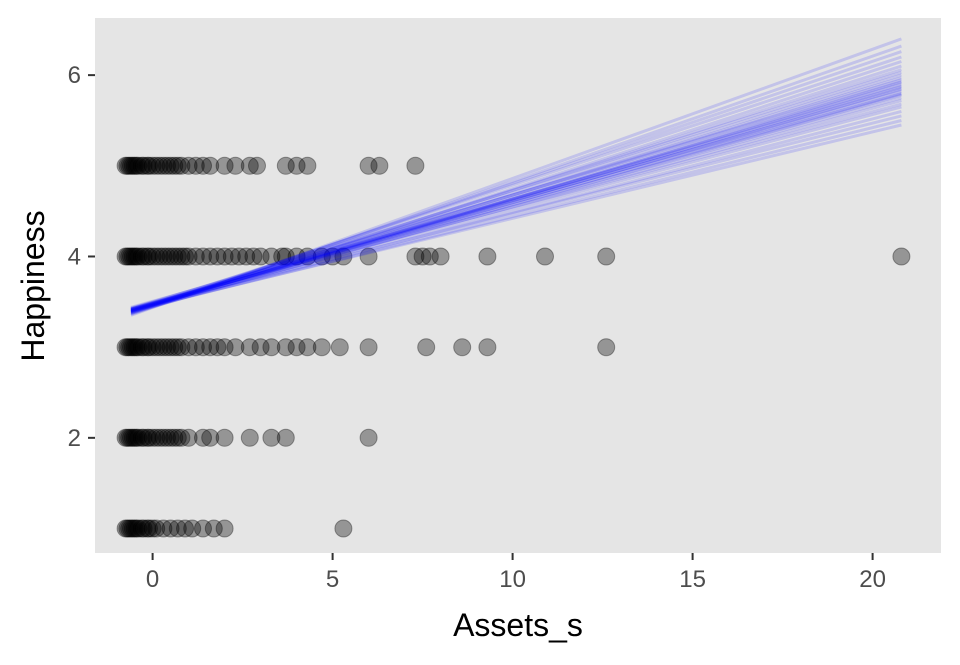  What do you see at coordinates (872, 579) in the screenshot?
I see `x-tick-label: 20` at bounding box center [872, 579].